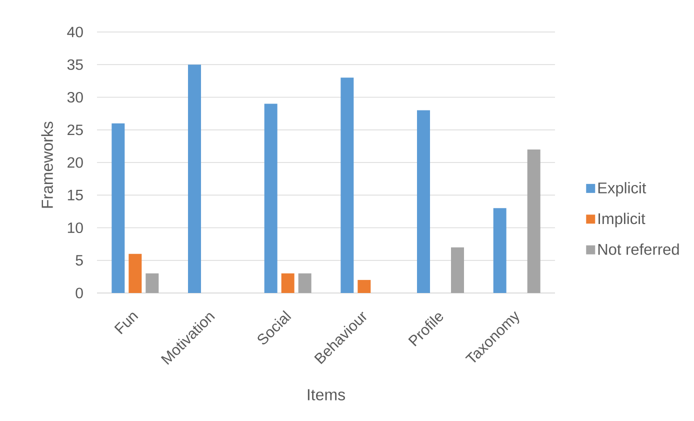  Describe the element at coordinates (75, 97) in the screenshot. I see `y-tick-label: 30` at that location.